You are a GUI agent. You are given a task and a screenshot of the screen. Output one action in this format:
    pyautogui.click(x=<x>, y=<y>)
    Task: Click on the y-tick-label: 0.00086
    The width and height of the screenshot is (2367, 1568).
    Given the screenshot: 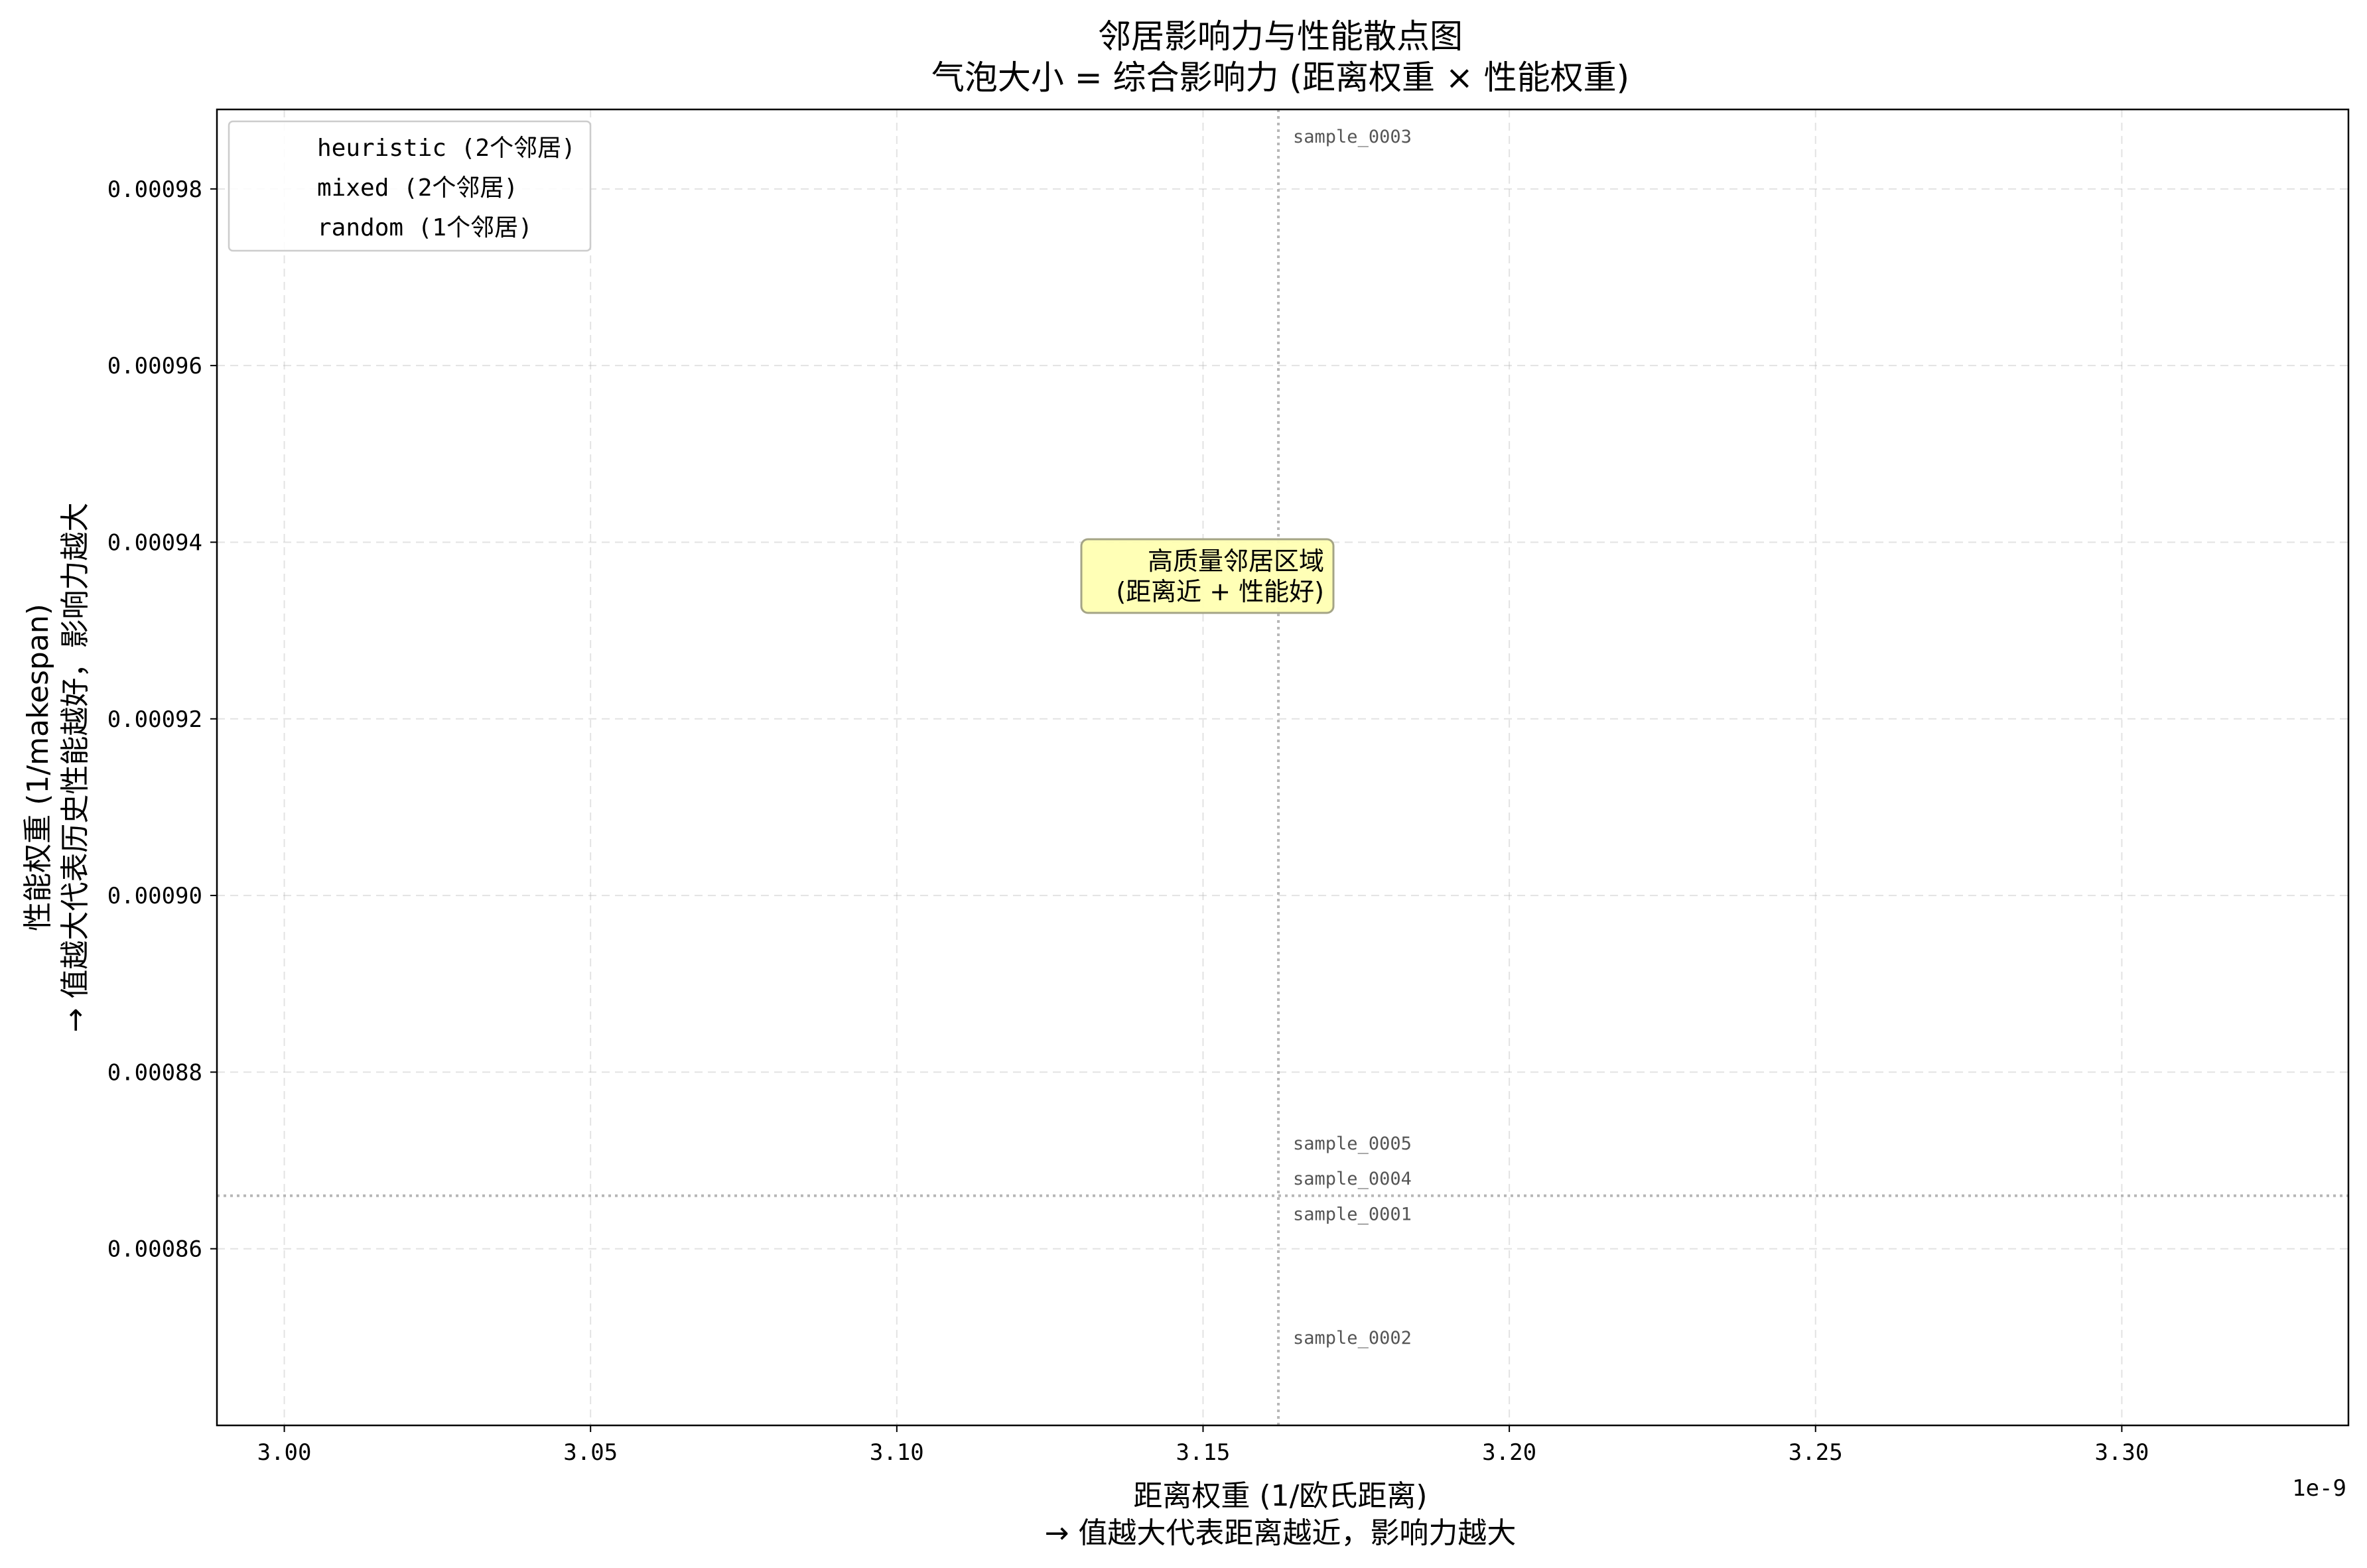 What is the action you would take?
    pyautogui.click(x=154, y=1249)
    